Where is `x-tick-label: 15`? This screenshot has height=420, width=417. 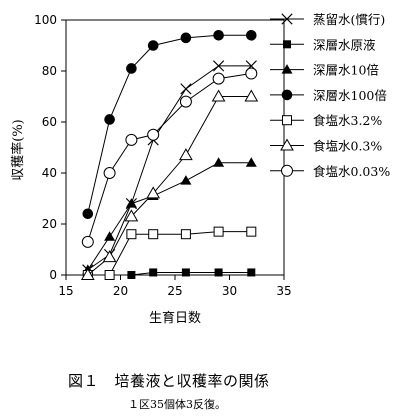
x-tick-label: 15 is located at coordinates (65, 291).